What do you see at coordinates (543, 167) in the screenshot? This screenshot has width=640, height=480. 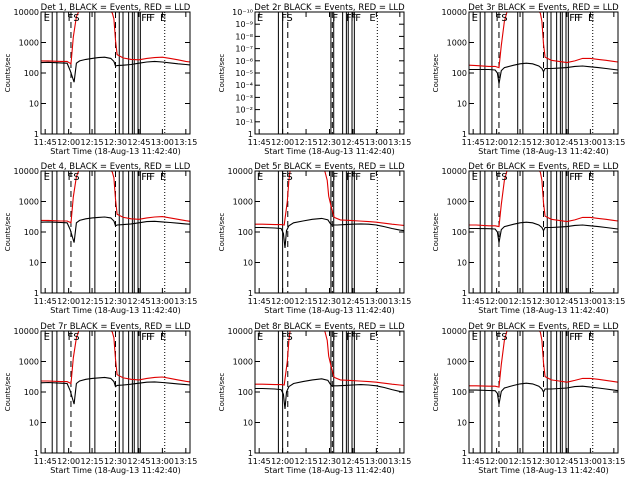 I see `chart-title: Det 6r BLACK = Events, RED = LLD` at bounding box center [543, 167].